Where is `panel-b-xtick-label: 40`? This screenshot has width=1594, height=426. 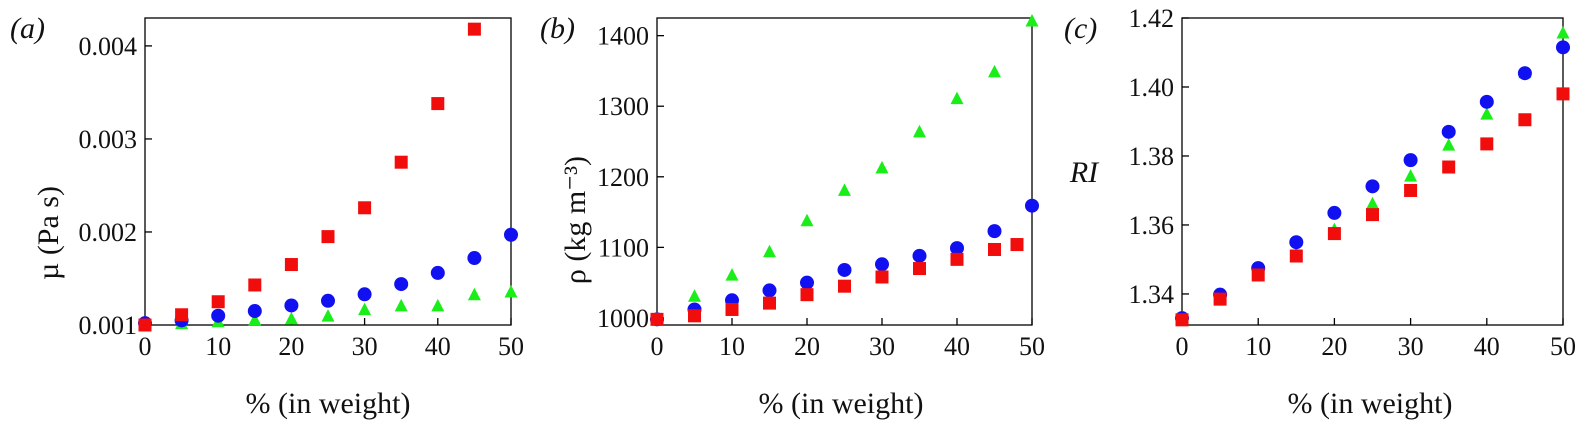 panel-b-xtick-label: 40 is located at coordinates (957, 346).